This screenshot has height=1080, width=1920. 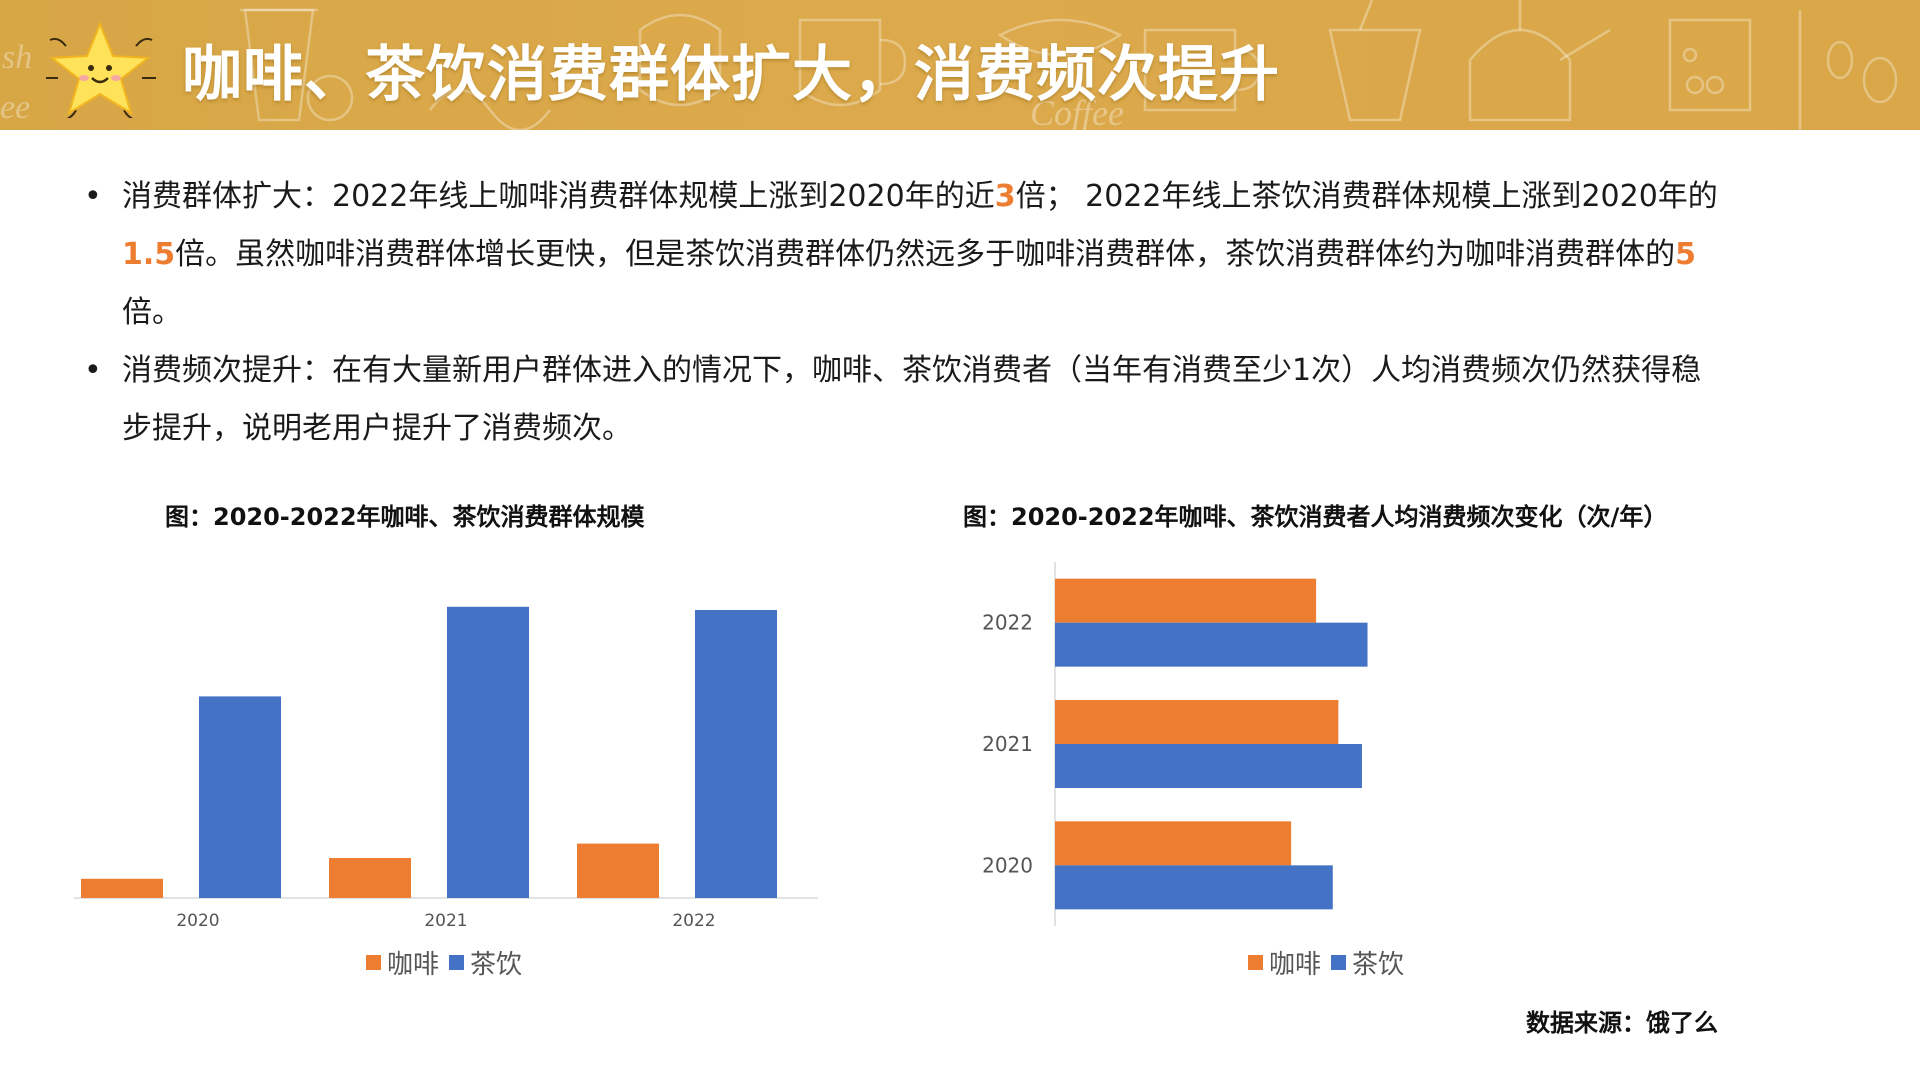 What do you see at coordinates (1007, 744) in the screenshot?
I see `y-tick-label: 2021` at bounding box center [1007, 744].